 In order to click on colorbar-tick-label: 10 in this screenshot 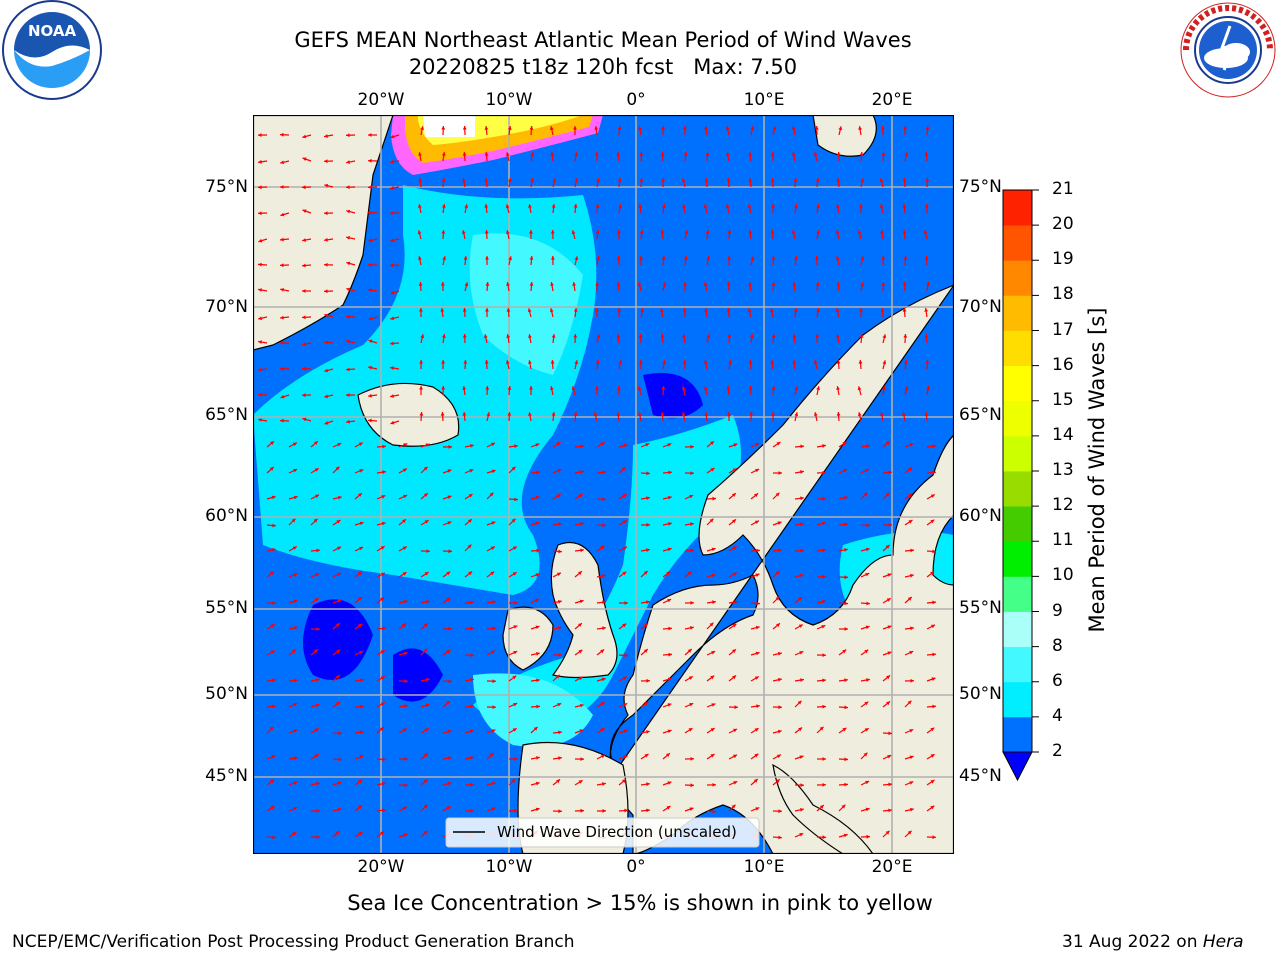, I will do `click(1063, 575)`.